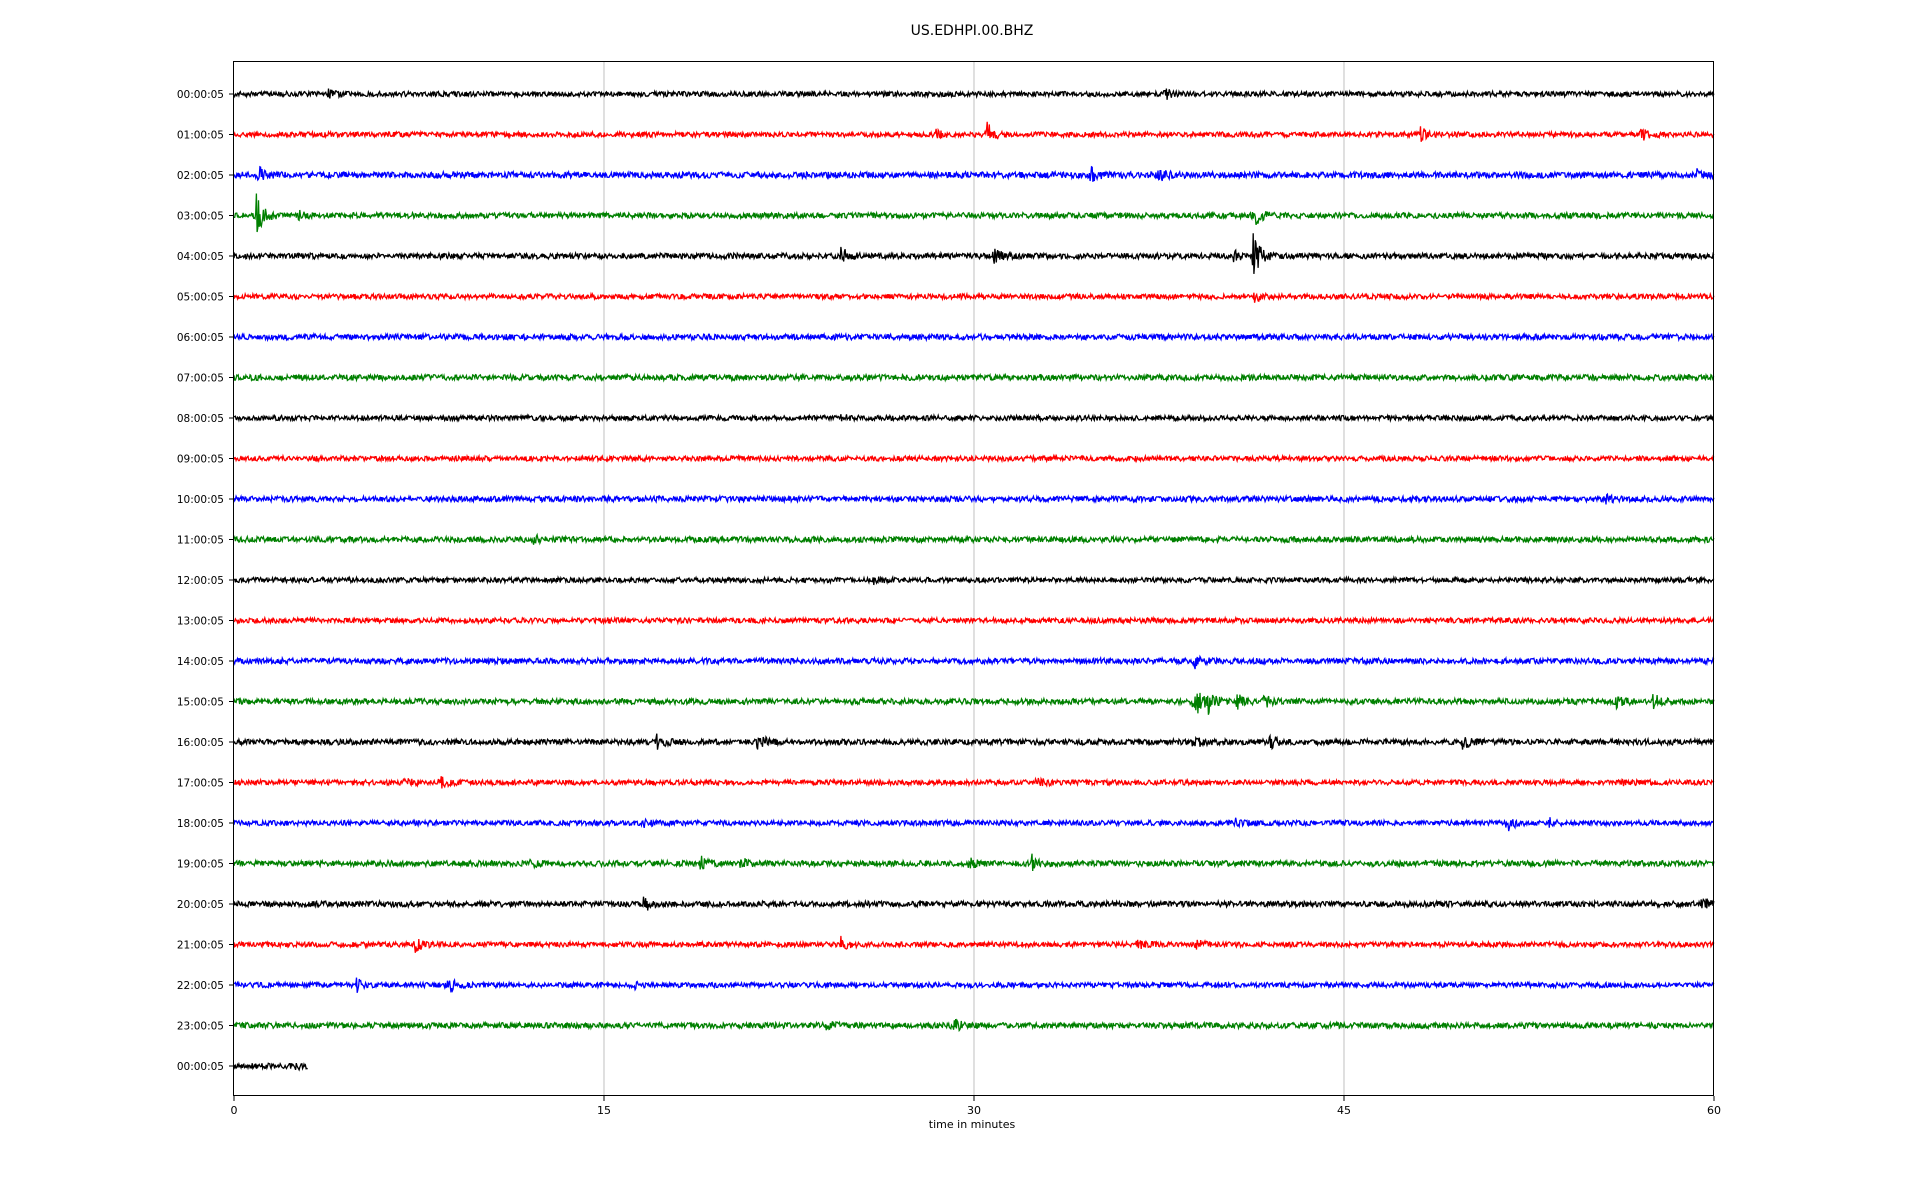  What do you see at coordinates (200, 703) in the screenshot?
I see `row-label: 15:00:05` at bounding box center [200, 703].